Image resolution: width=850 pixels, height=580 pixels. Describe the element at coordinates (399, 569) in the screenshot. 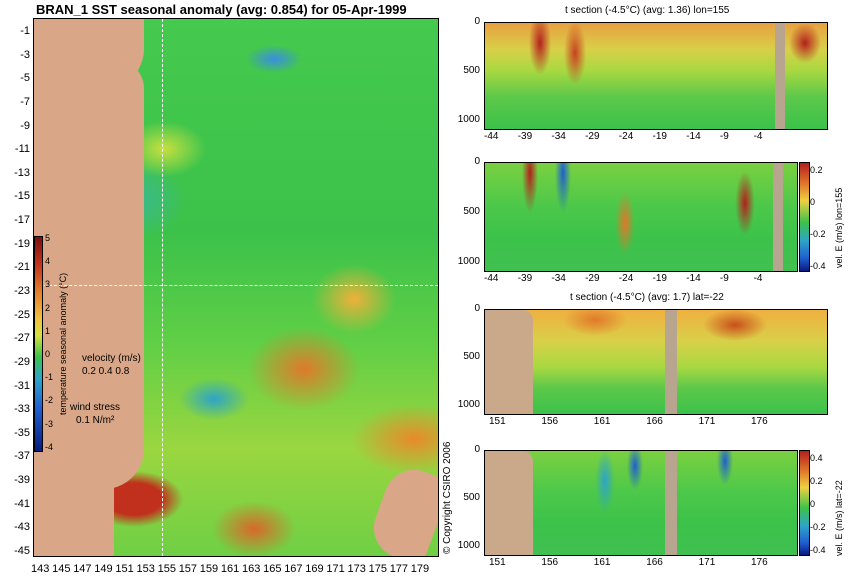

I see `map-x-tick: 177` at that location.